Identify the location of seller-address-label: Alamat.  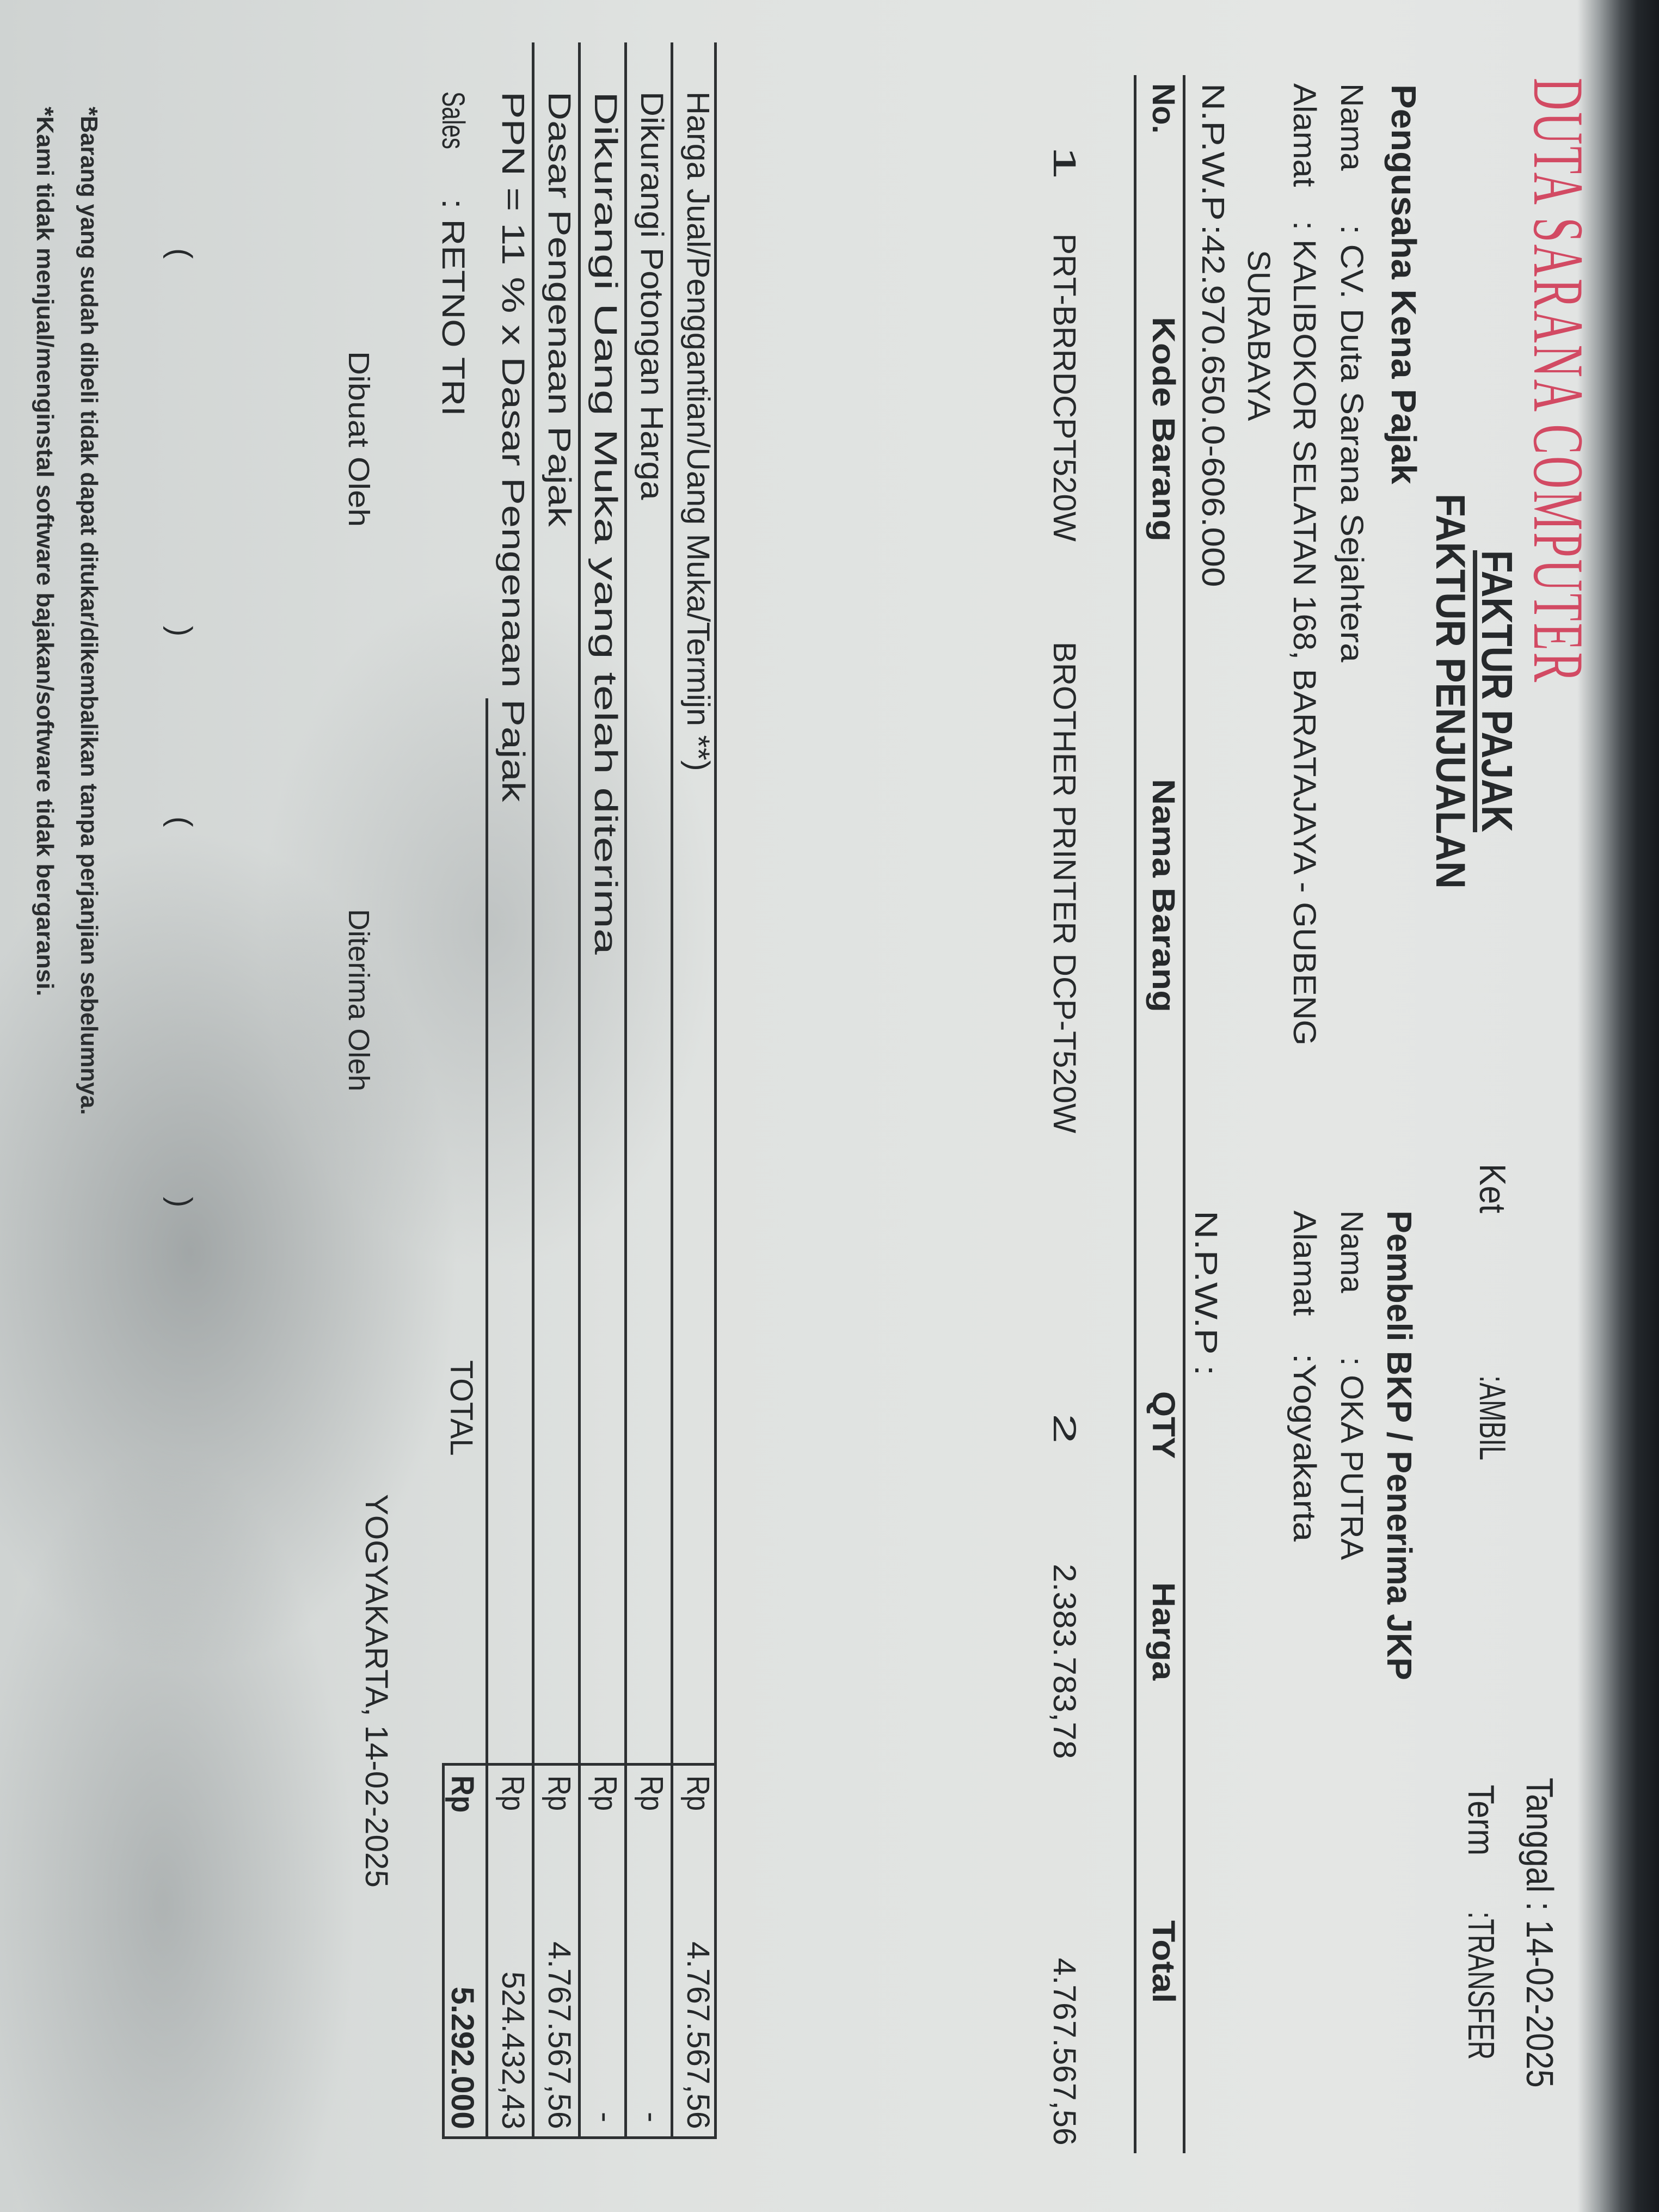
(1305, 135).